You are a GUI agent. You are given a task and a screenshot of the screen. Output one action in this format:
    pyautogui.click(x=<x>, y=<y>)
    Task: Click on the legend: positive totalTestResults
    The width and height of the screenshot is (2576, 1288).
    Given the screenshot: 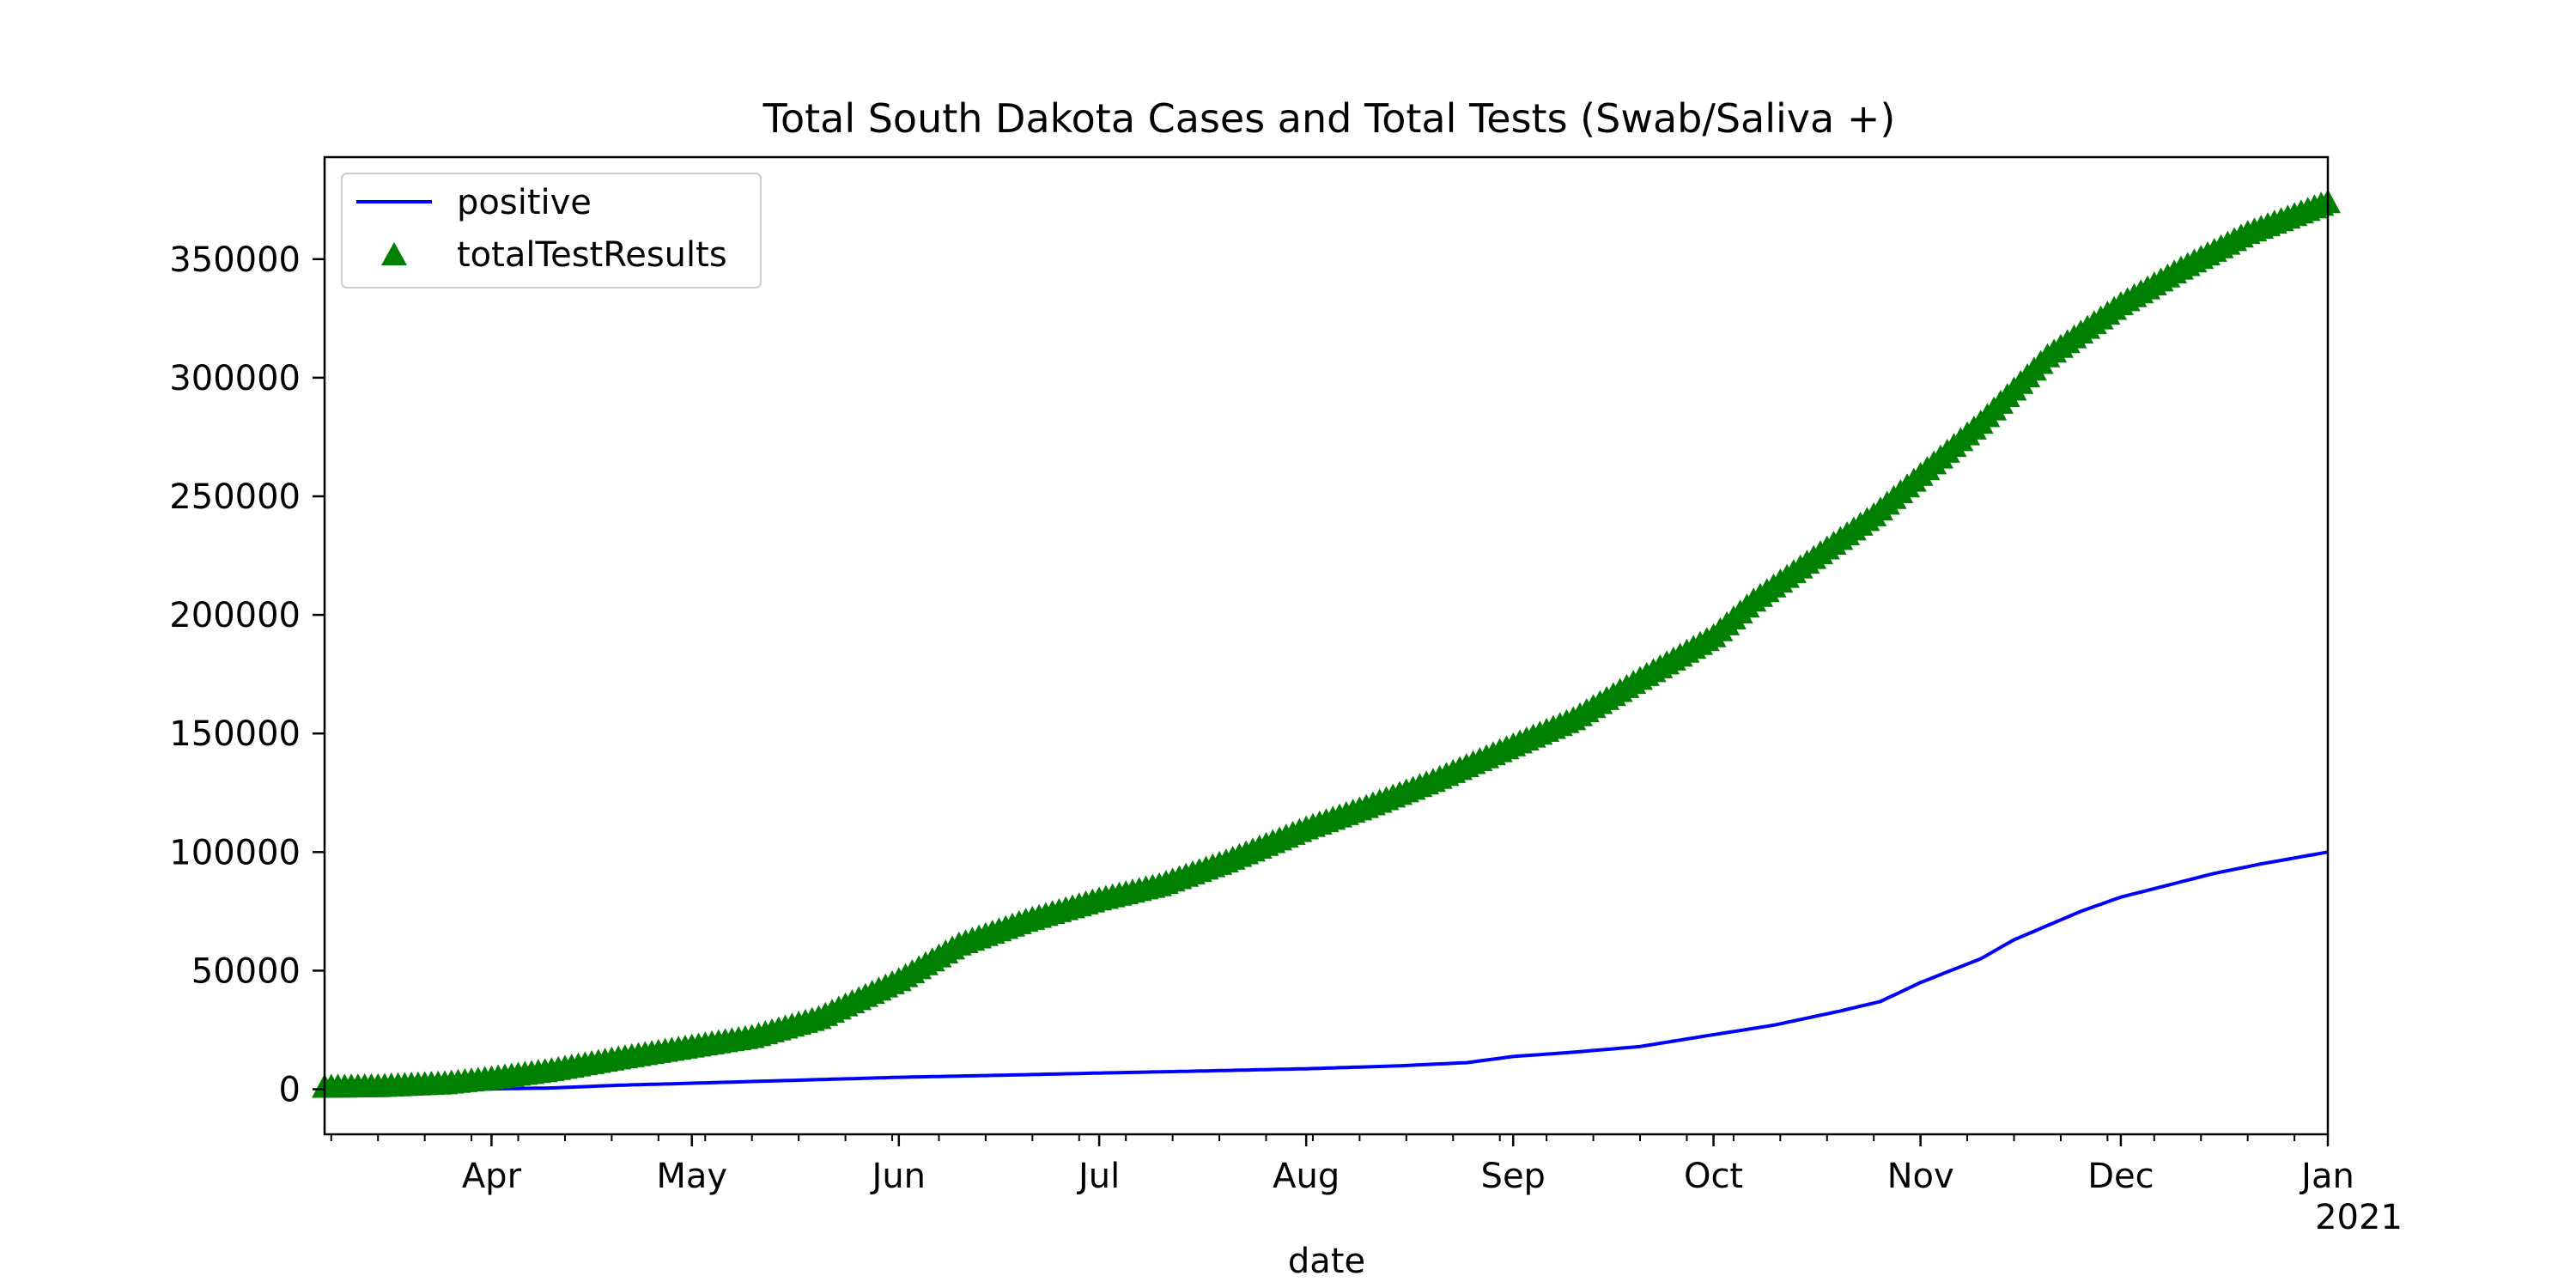 What is the action you would take?
    pyautogui.click(x=552, y=231)
    